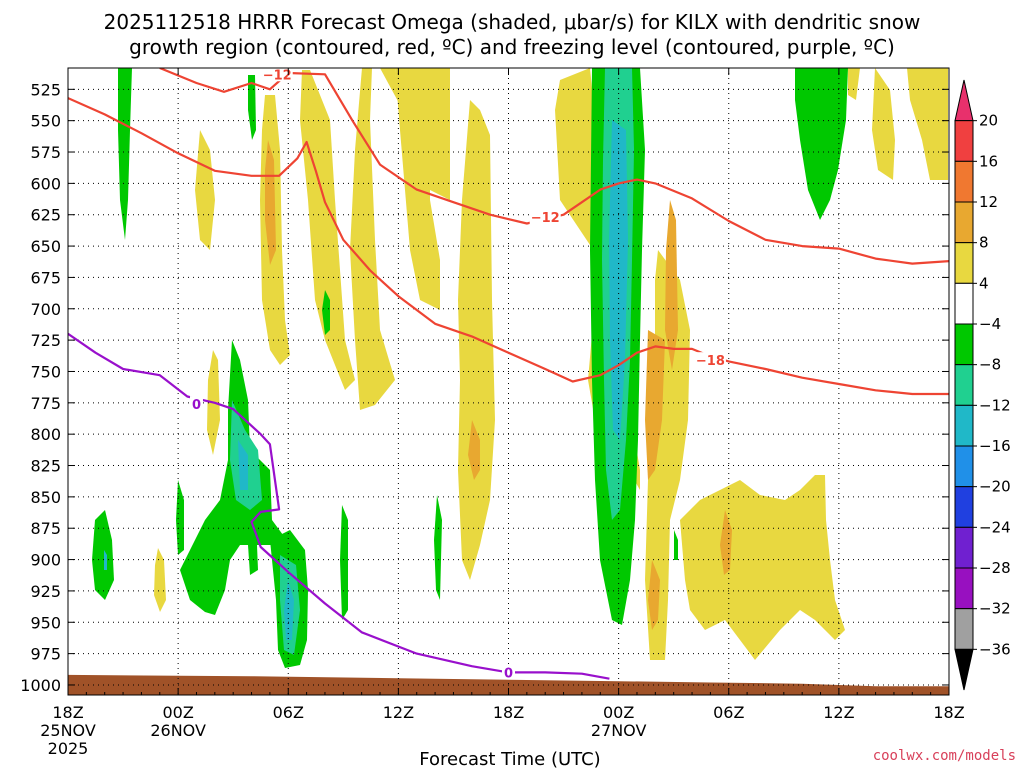 This screenshot has height=768, width=1024. I want to click on y-tick-label: 725, so click(45, 340).